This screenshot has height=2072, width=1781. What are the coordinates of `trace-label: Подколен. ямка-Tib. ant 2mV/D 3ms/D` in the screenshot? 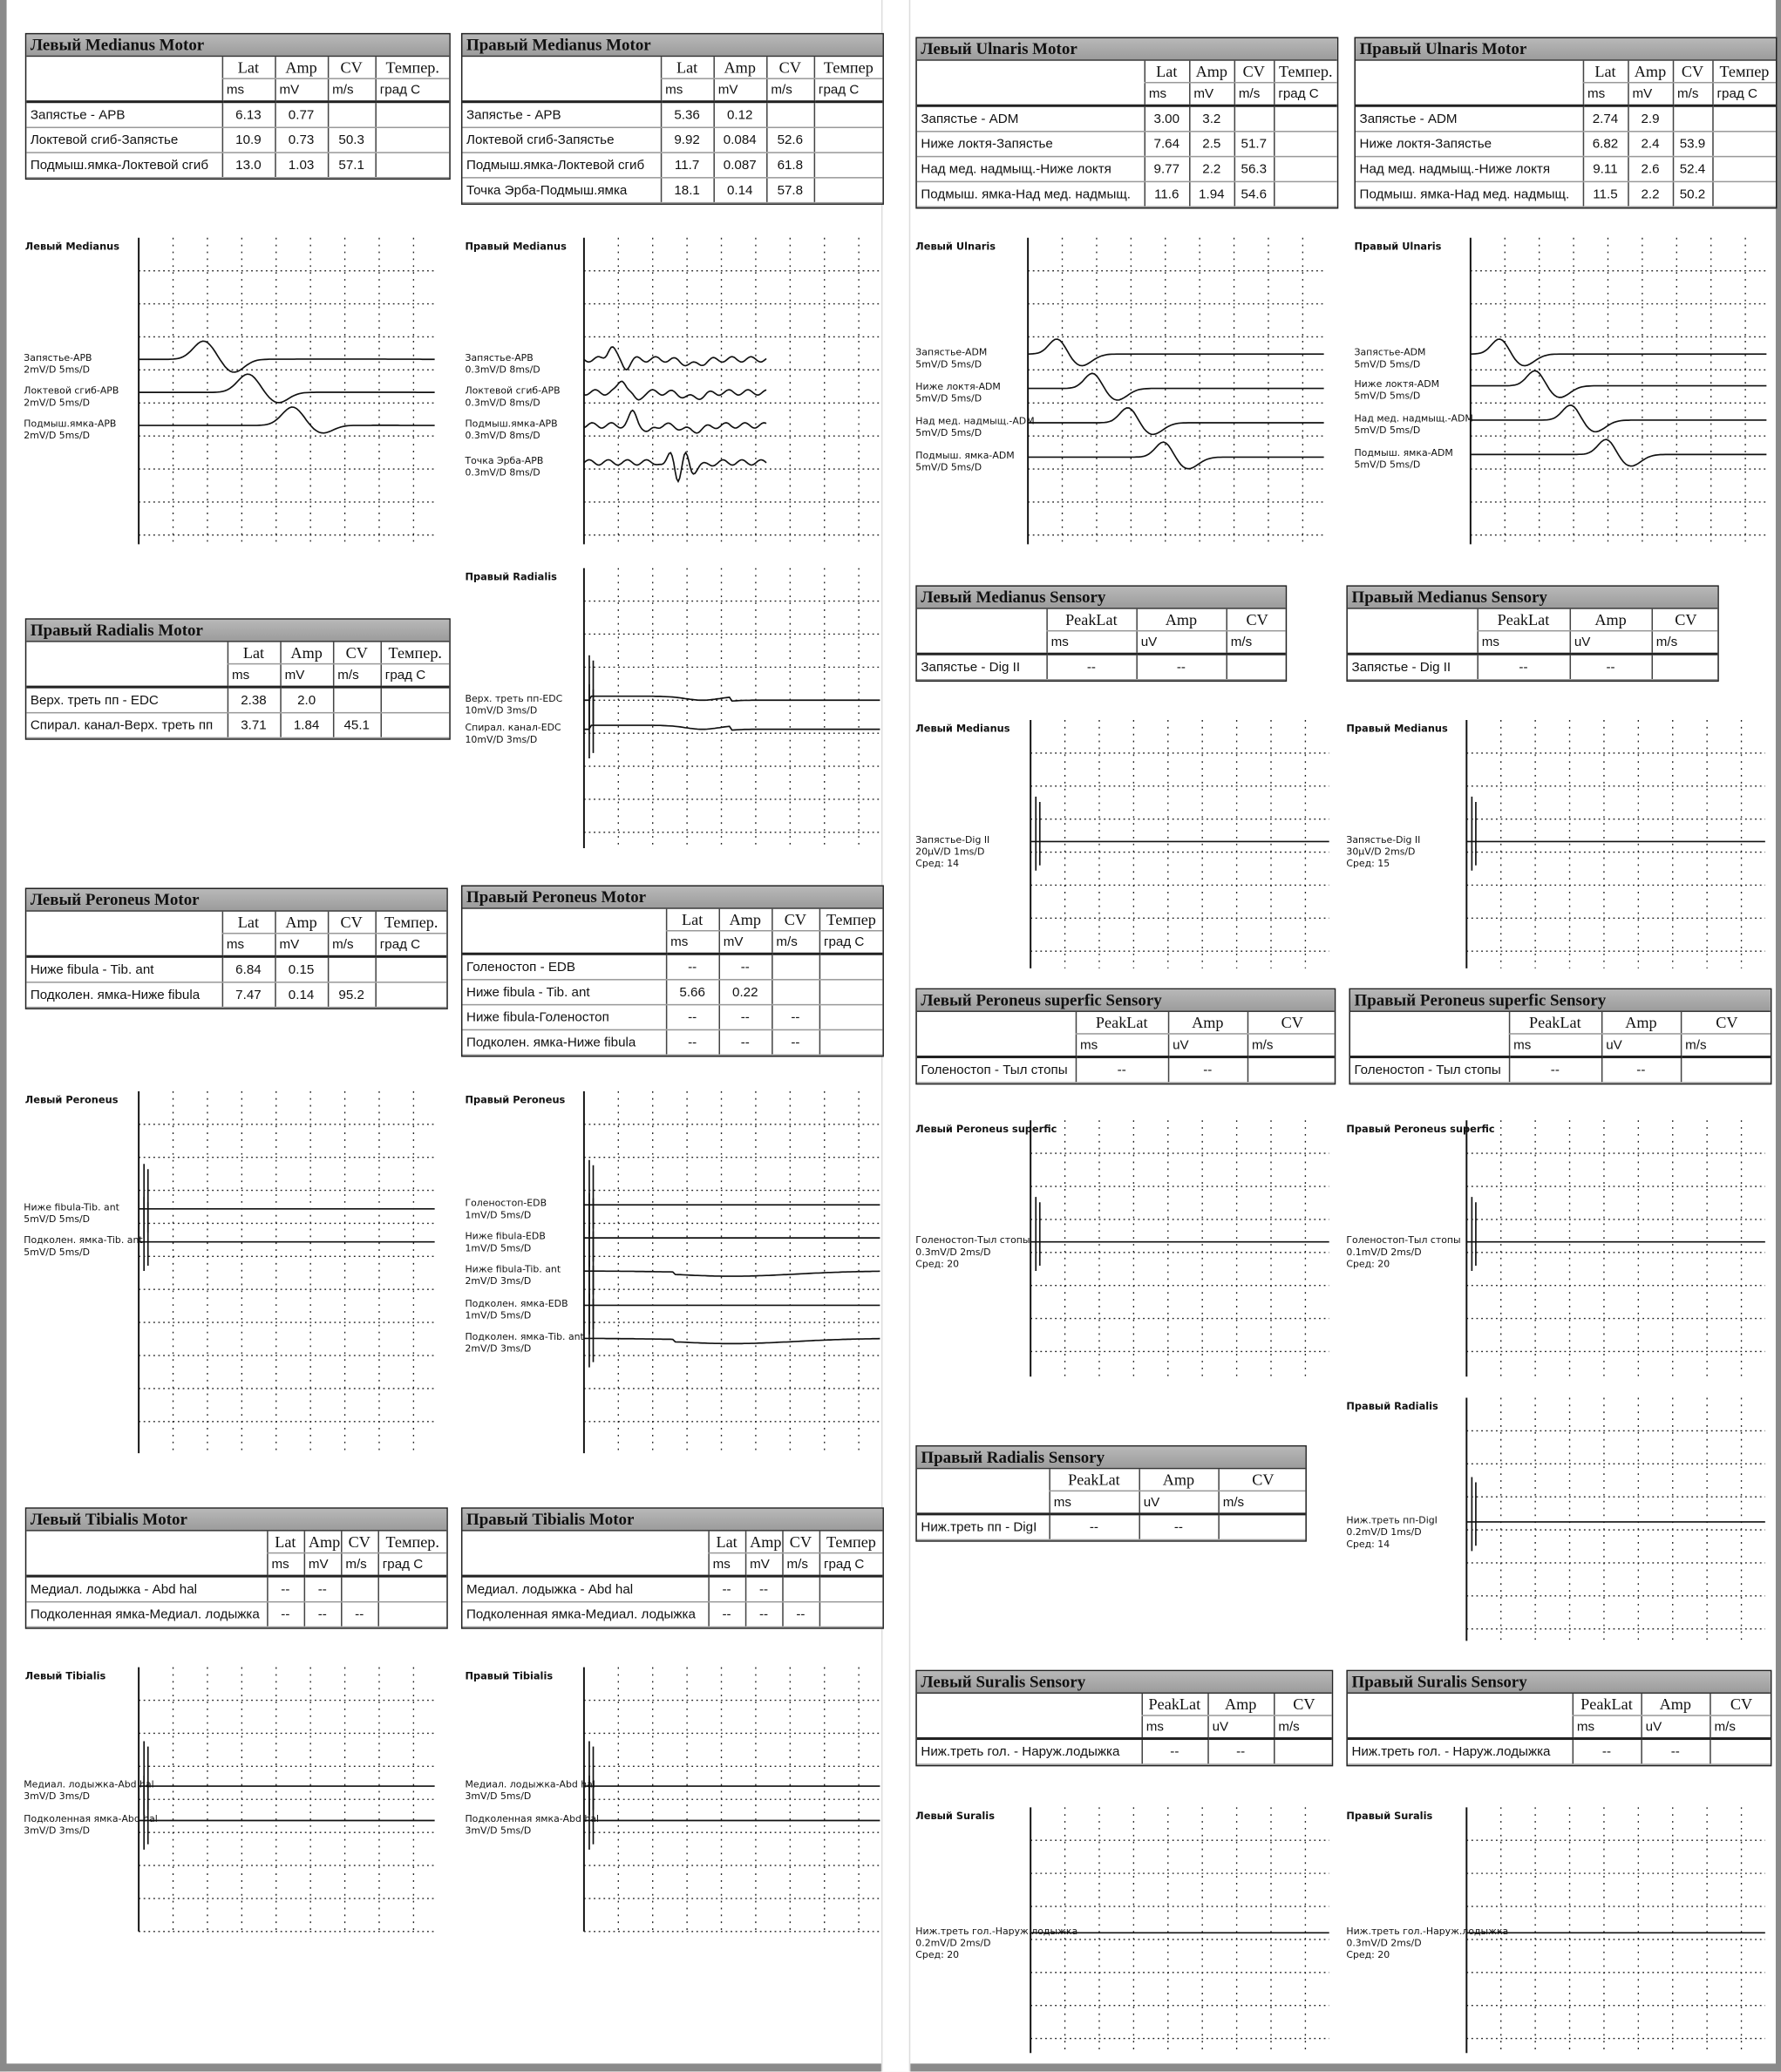 It's located at (524, 1342).